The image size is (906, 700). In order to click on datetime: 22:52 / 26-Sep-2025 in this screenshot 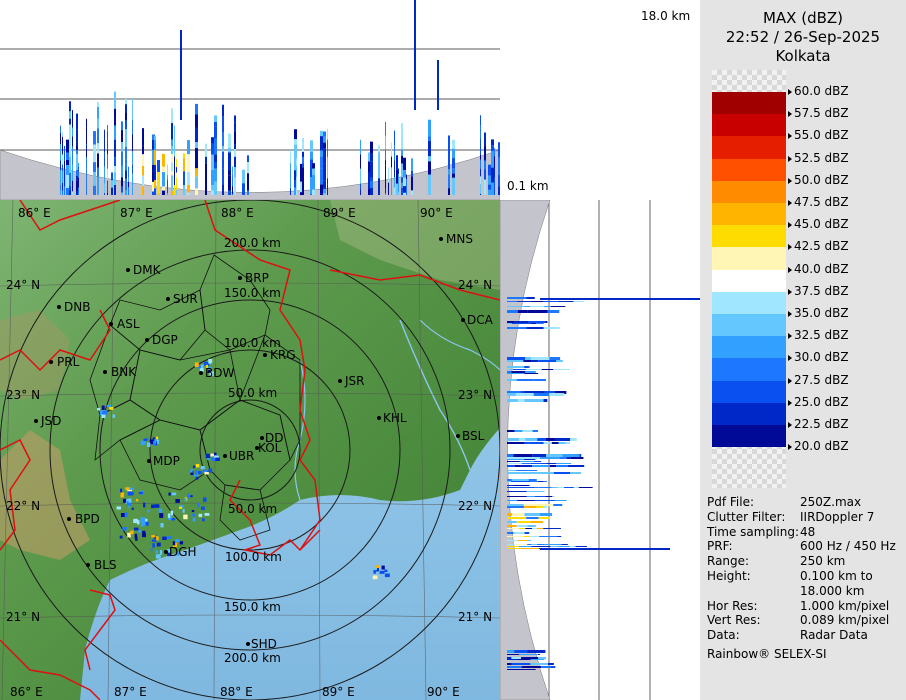, I will do `click(803, 37)`.